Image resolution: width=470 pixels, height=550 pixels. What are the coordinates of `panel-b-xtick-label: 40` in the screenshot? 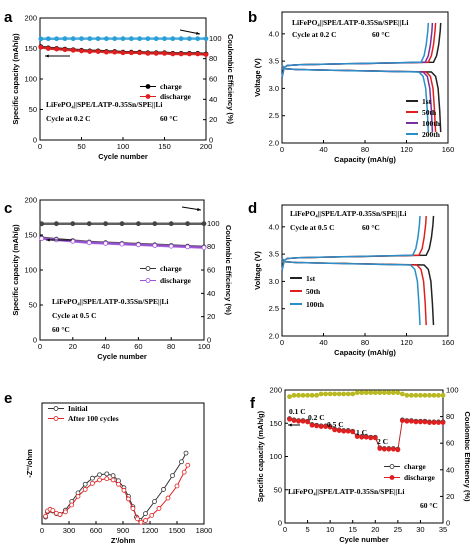 It's located at (323, 149).